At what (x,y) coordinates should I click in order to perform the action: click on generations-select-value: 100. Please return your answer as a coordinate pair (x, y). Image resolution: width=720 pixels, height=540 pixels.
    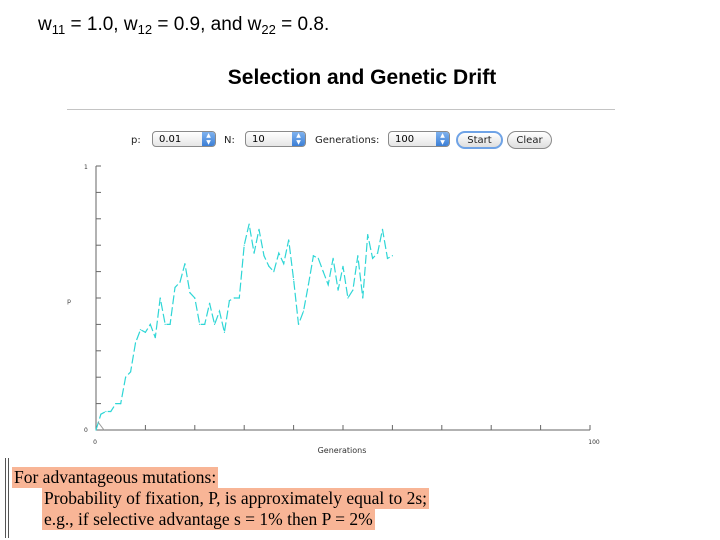
    Looking at the image, I should click on (405, 139).